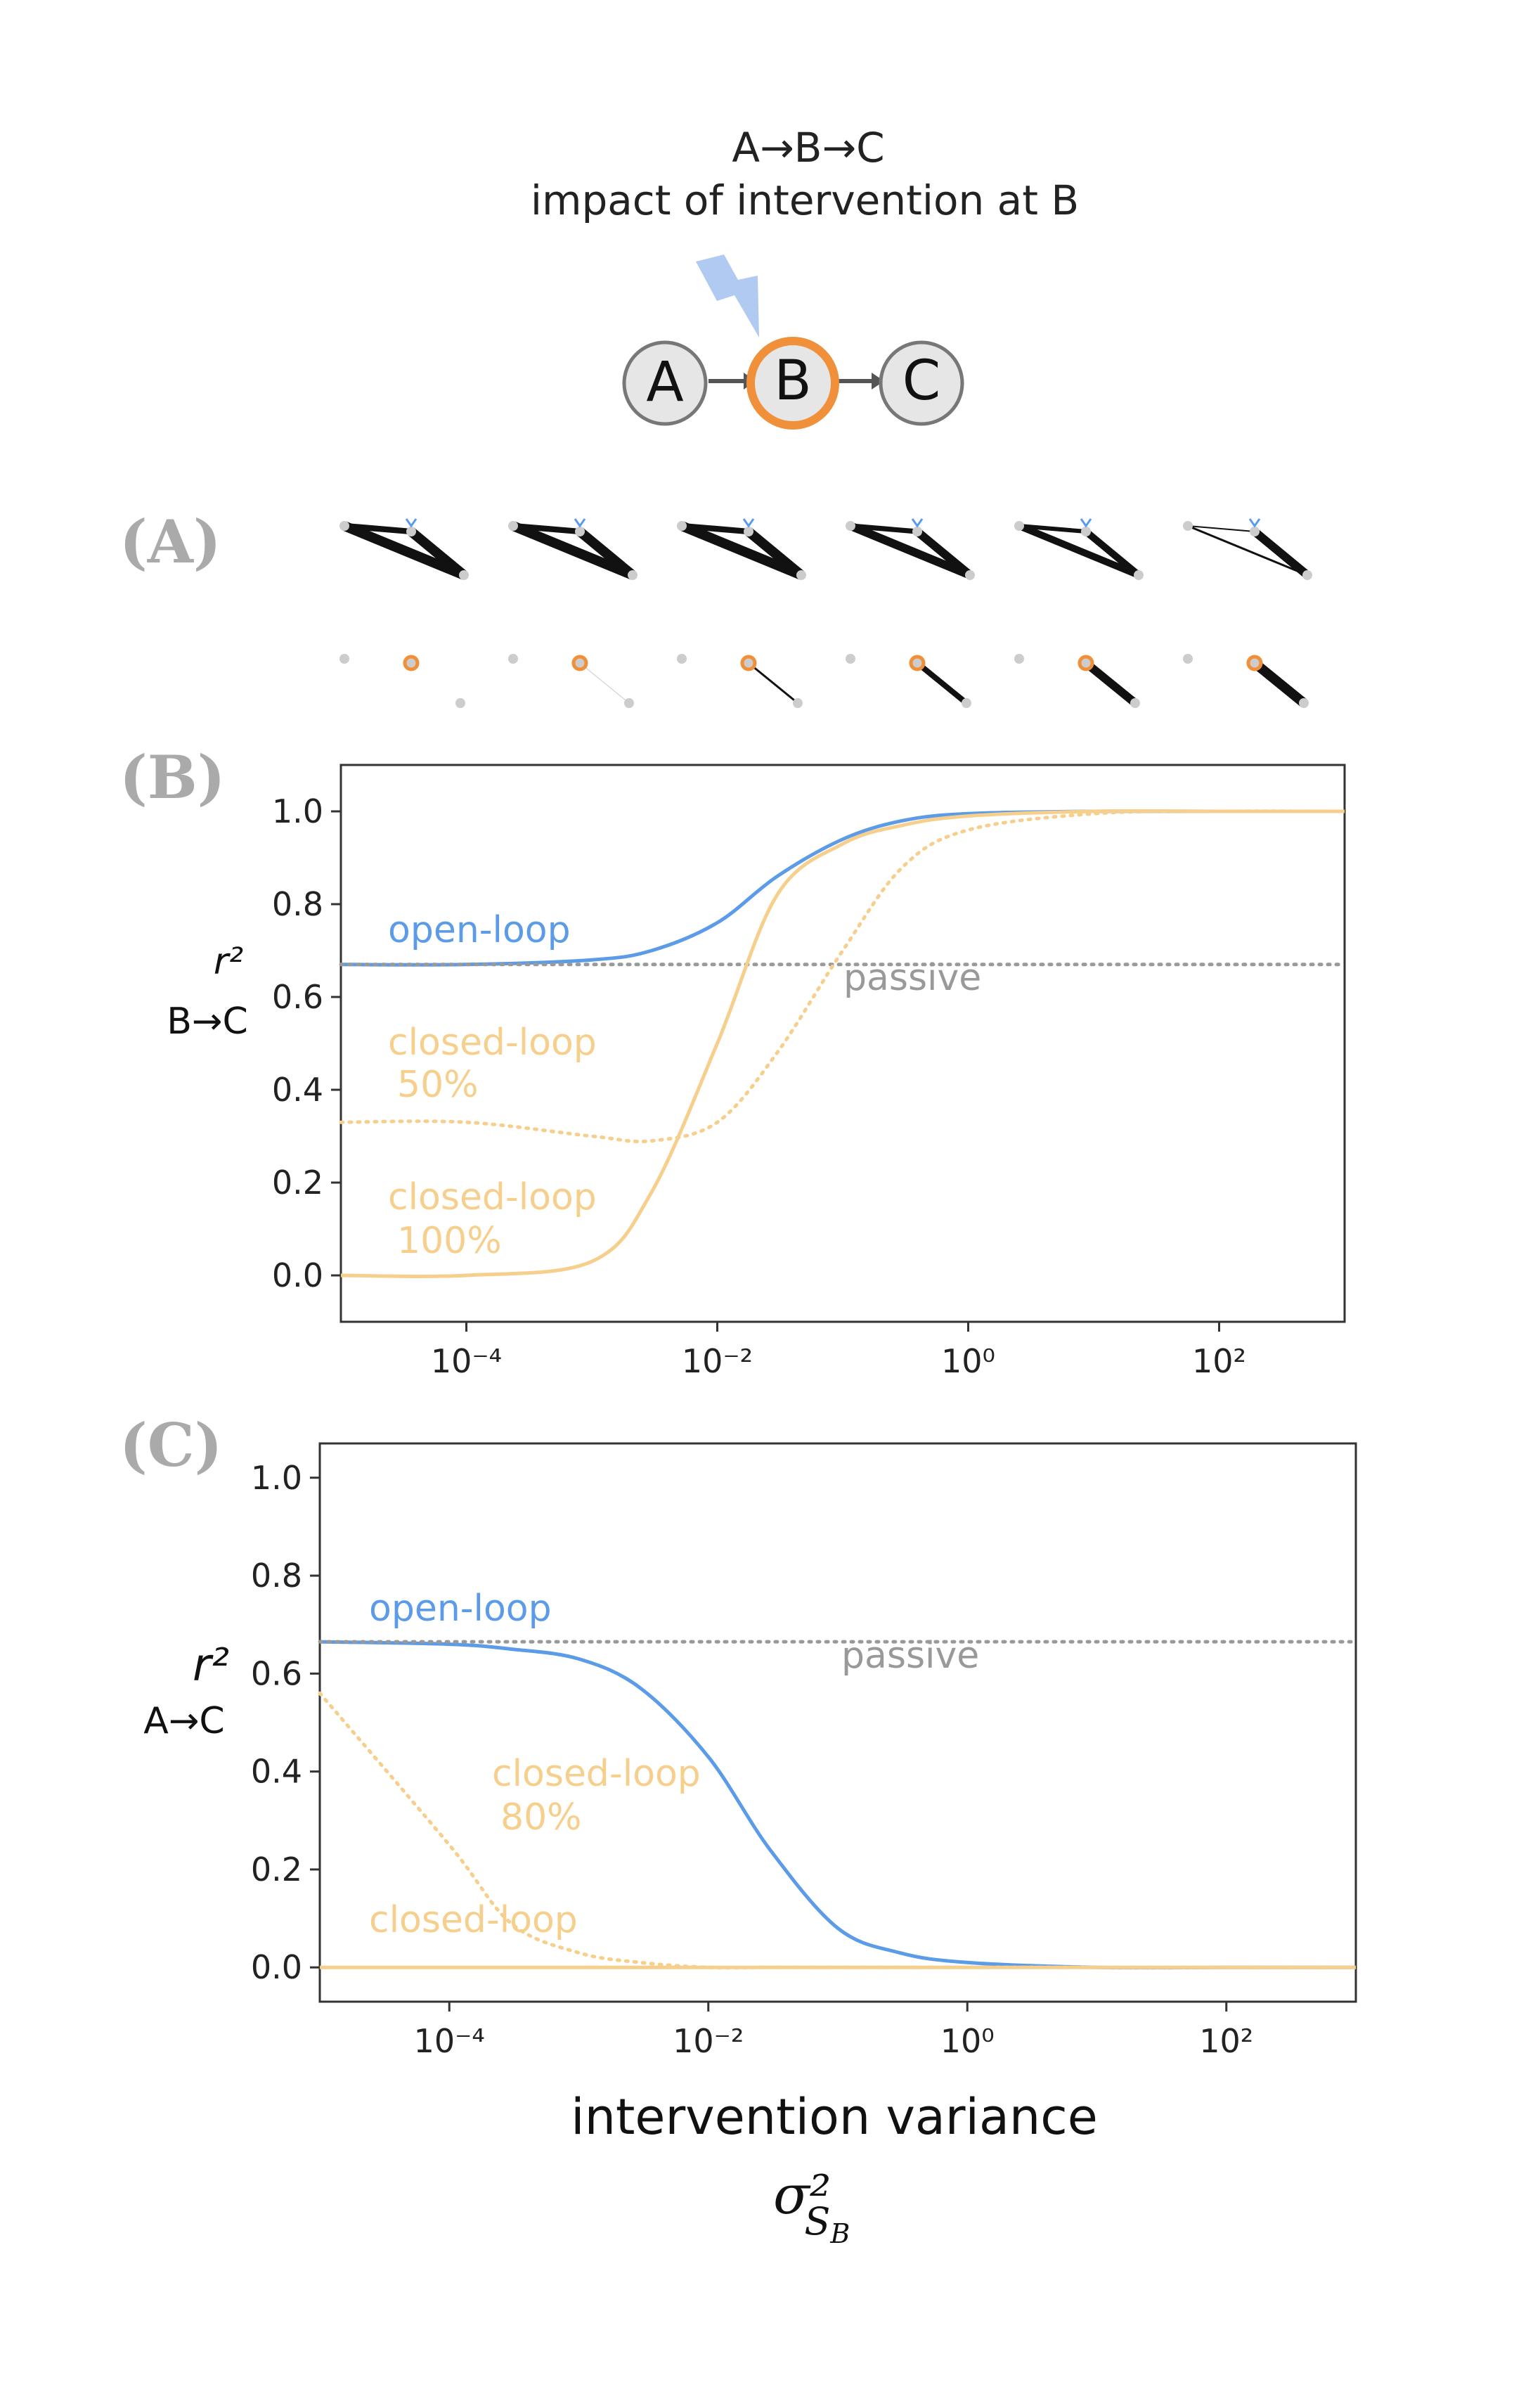 Image resolution: width=1540 pixels, height=2394 pixels. Describe the element at coordinates (170, 1445) in the screenshot. I see `panel-letter-c: (C)` at that location.